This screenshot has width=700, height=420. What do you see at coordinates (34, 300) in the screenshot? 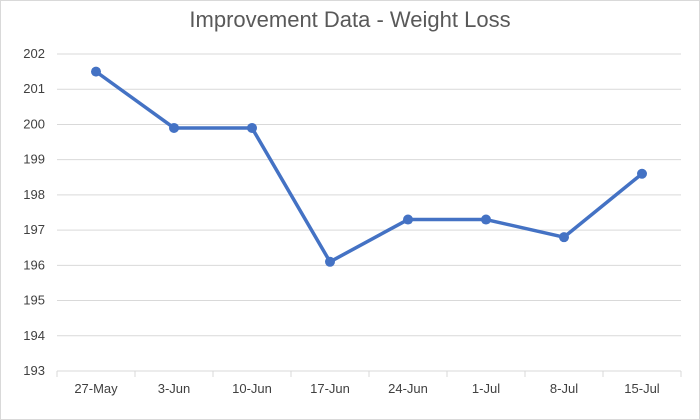
I see `y-tick-label-195: 195` at bounding box center [34, 300].